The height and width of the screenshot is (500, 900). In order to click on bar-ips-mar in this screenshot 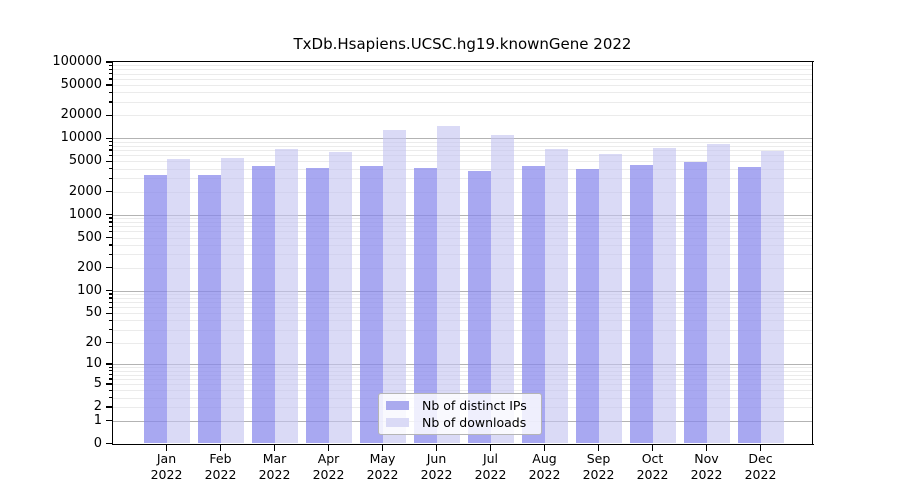, I will do `click(263, 305)`.